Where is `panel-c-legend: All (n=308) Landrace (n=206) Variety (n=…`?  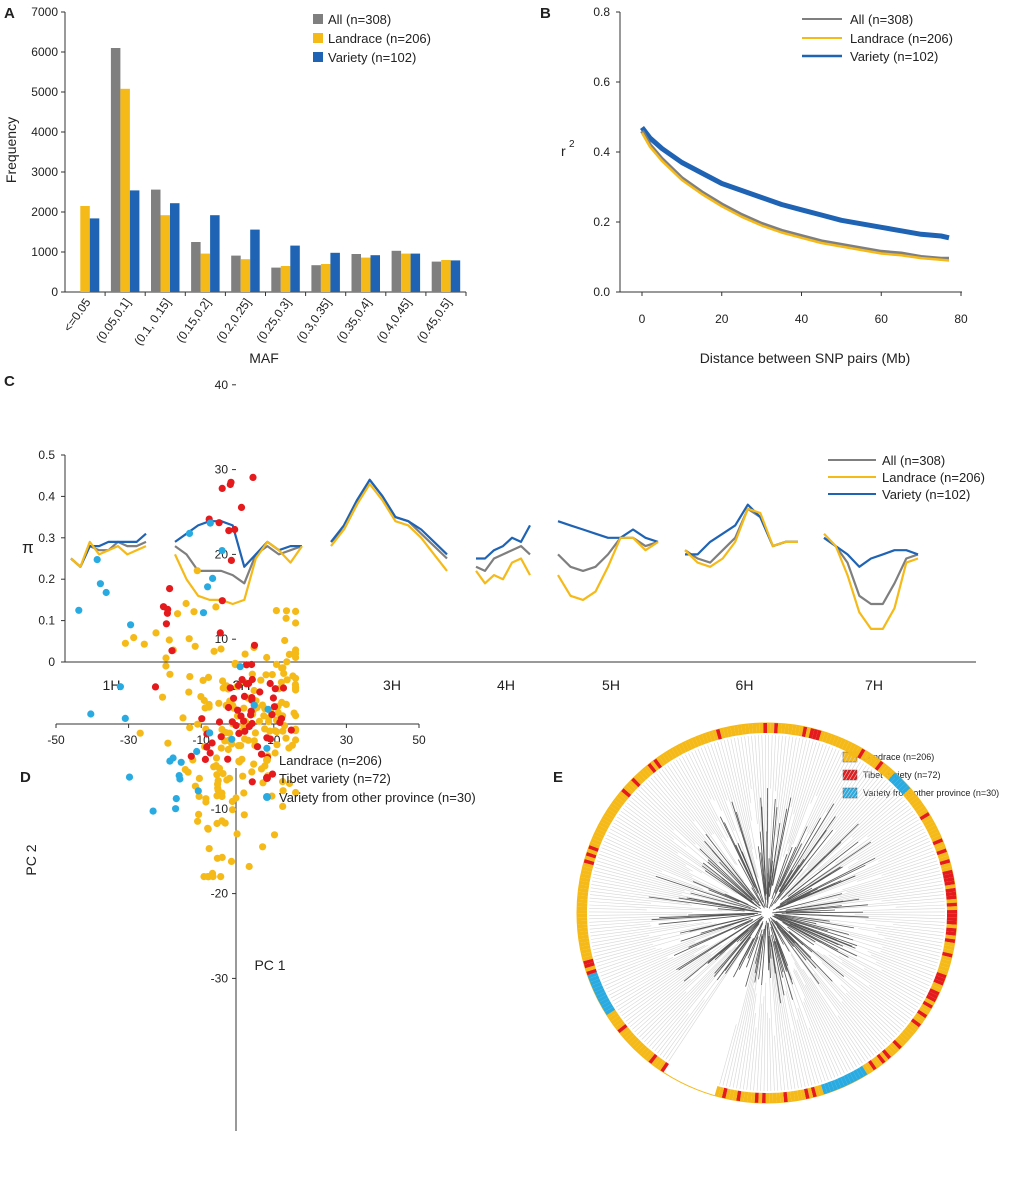 panel-c-legend: All (n=308) Landrace (n=206) Variety (n=… is located at coordinates (906, 477).